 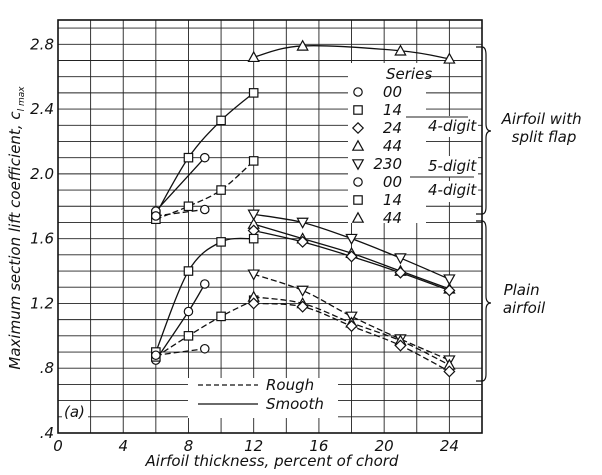 What do you see at coordinates (544, 128) in the screenshot?
I see `flap-bracket-label: Airfoil with split flap` at bounding box center [544, 128].